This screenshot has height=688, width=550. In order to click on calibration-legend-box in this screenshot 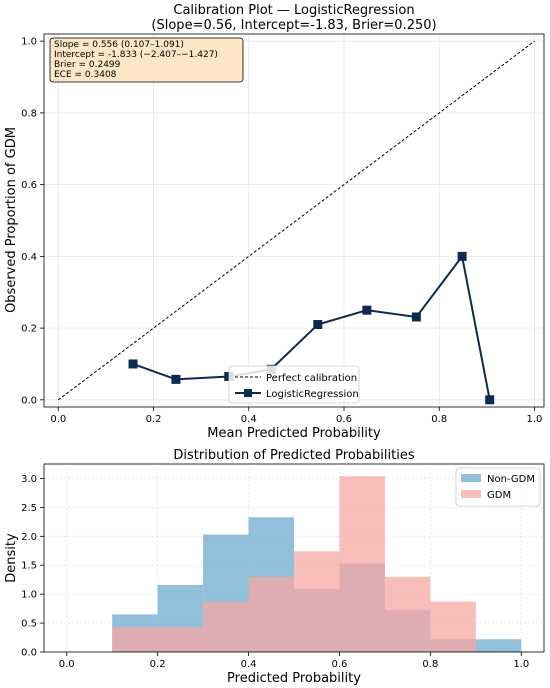, I will do `click(294, 384)`.